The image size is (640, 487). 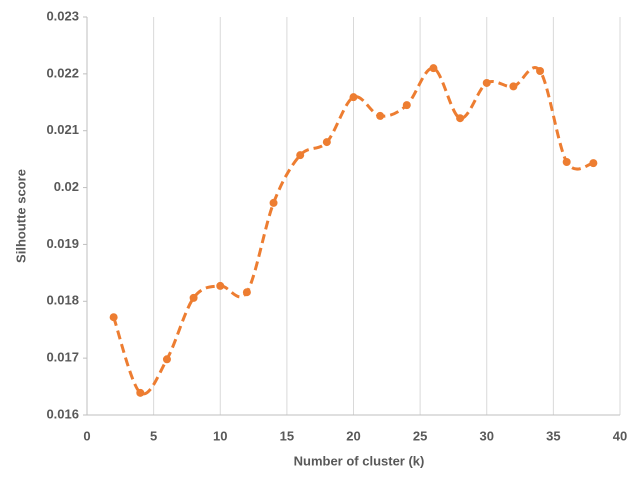 What do you see at coordinates (62, 15) in the screenshot?
I see `y-tick-label: 0.023` at bounding box center [62, 15].